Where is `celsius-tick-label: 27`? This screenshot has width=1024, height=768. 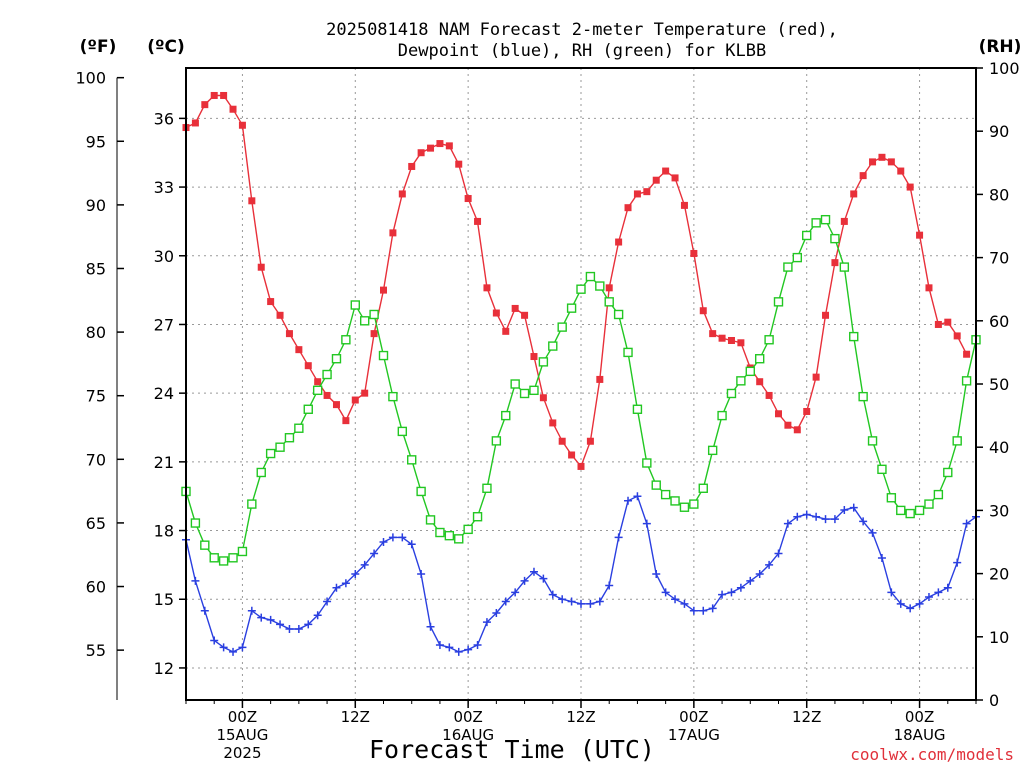
celsius-tick-label: 27 is located at coordinates (164, 324).